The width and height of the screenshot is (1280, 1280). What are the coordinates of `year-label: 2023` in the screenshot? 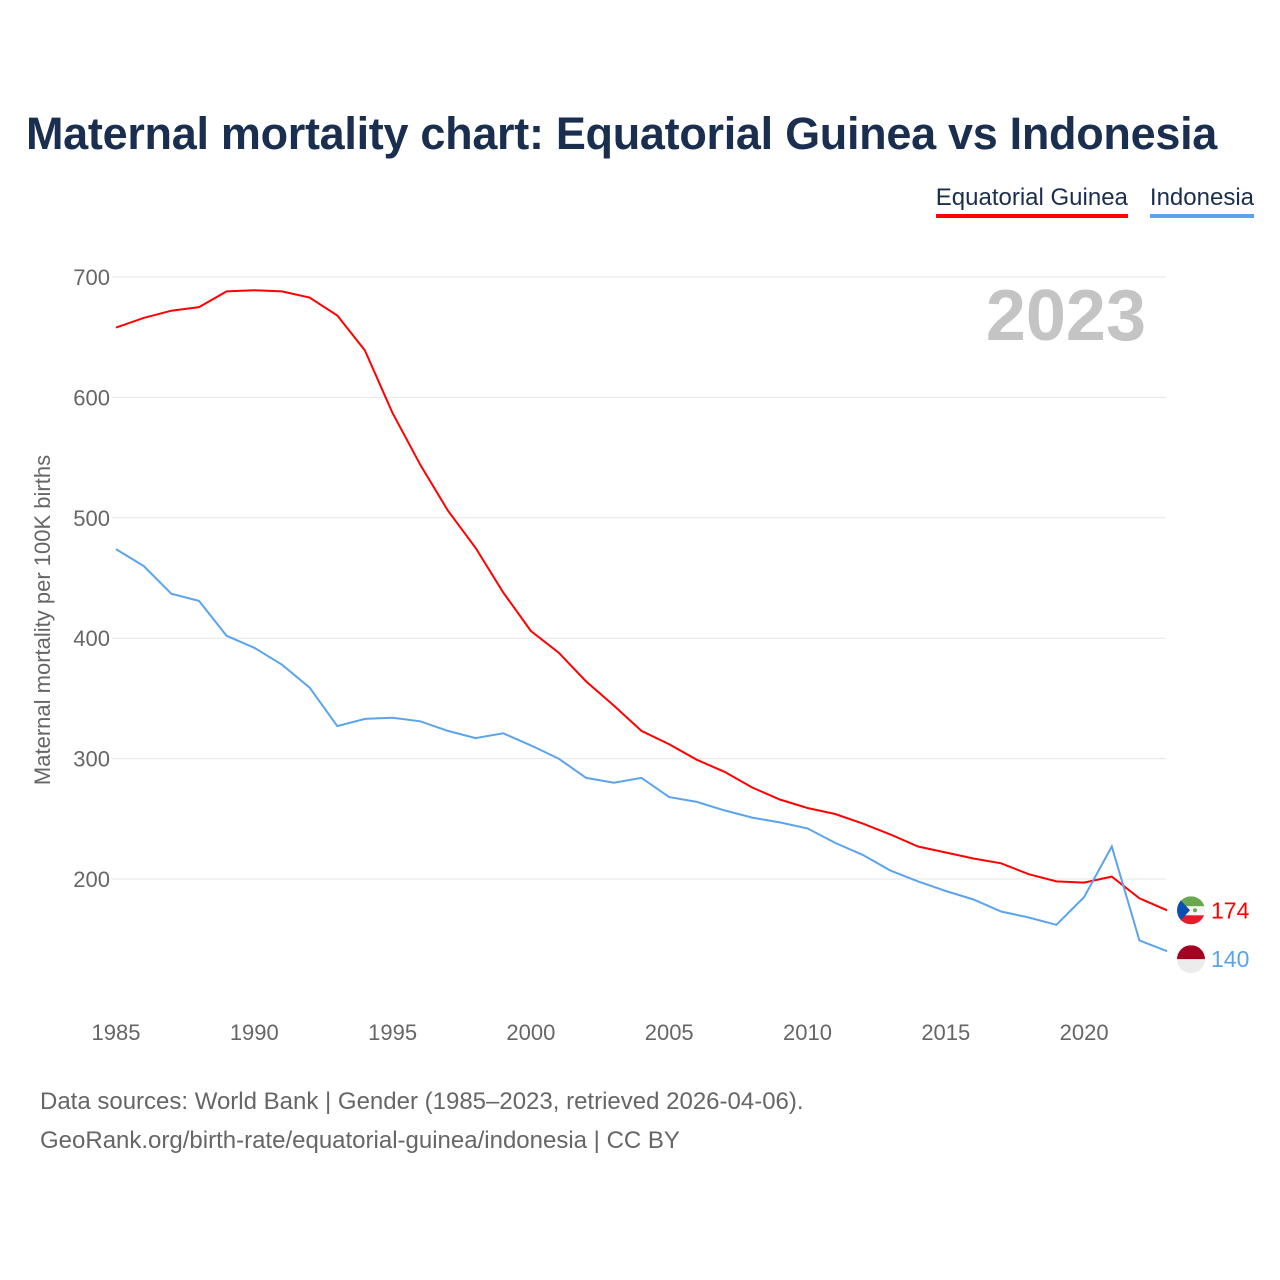 It's located at (1066, 316).